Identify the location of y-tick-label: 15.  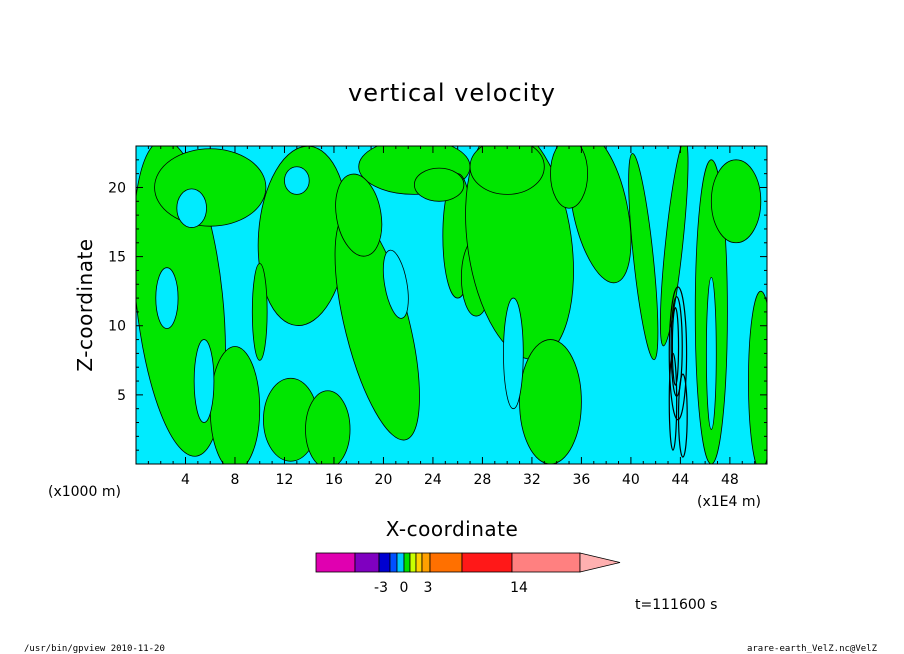
(117, 258).